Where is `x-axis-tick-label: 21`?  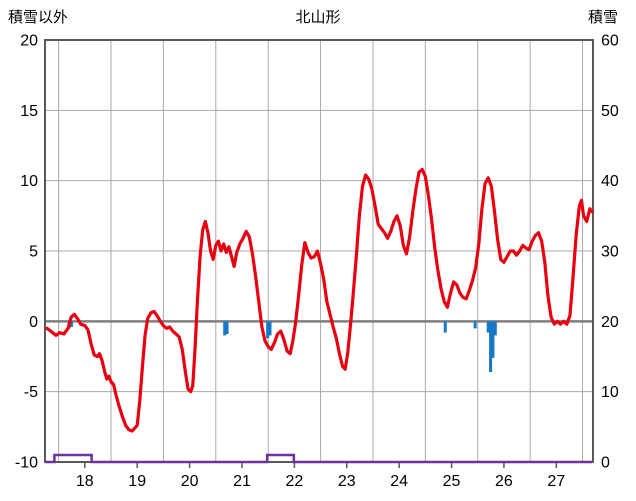 x-axis-tick-label: 21 is located at coordinates (242, 481).